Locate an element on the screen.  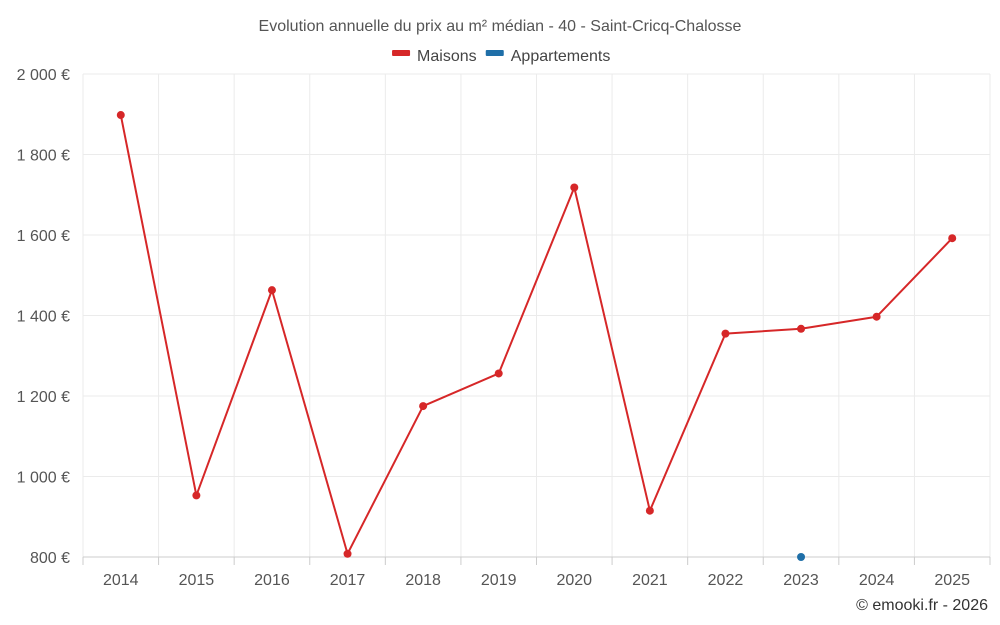
x-tick-label: 2023 is located at coordinates (801, 580).